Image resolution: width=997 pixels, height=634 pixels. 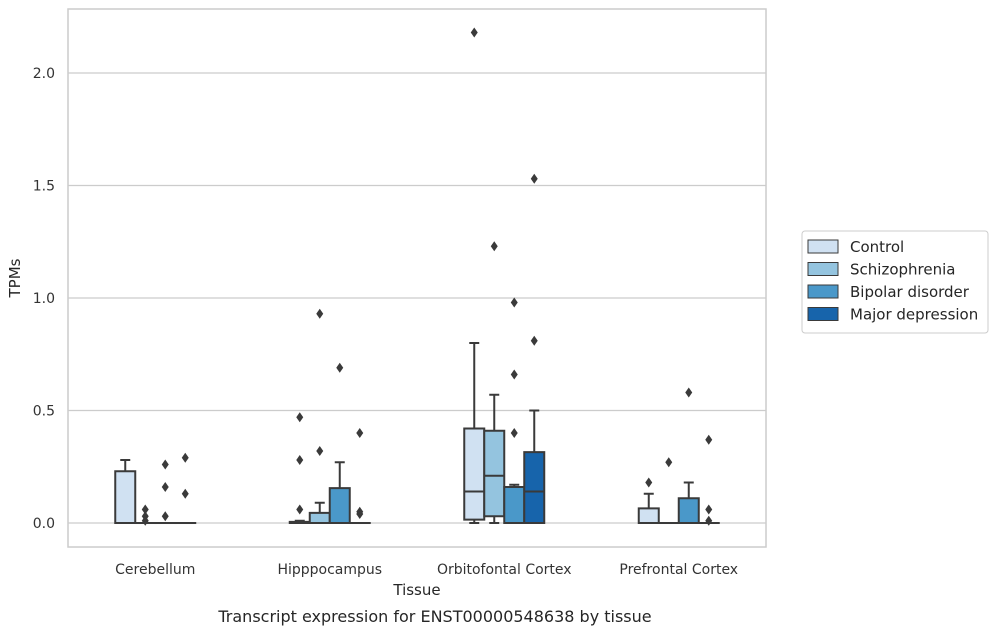 What do you see at coordinates (416, 590) in the screenshot?
I see `x-axis-title: Tissue` at bounding box center [416, 590].